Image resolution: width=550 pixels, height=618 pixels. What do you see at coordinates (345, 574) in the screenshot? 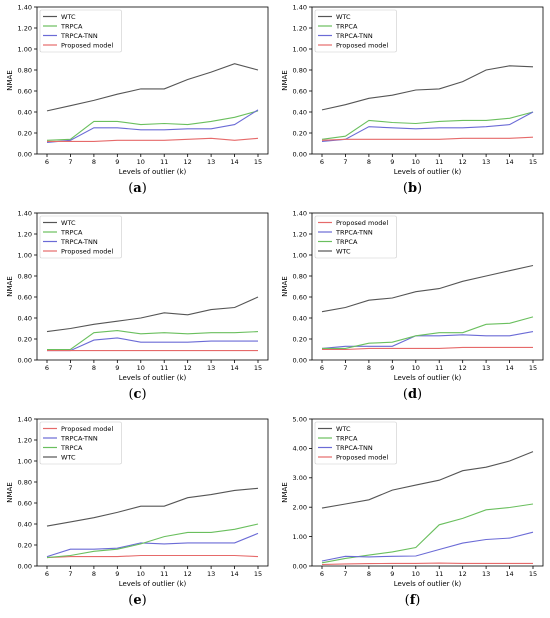
I see `x-tick-label-f: 7` at bounding box center [345, 574].